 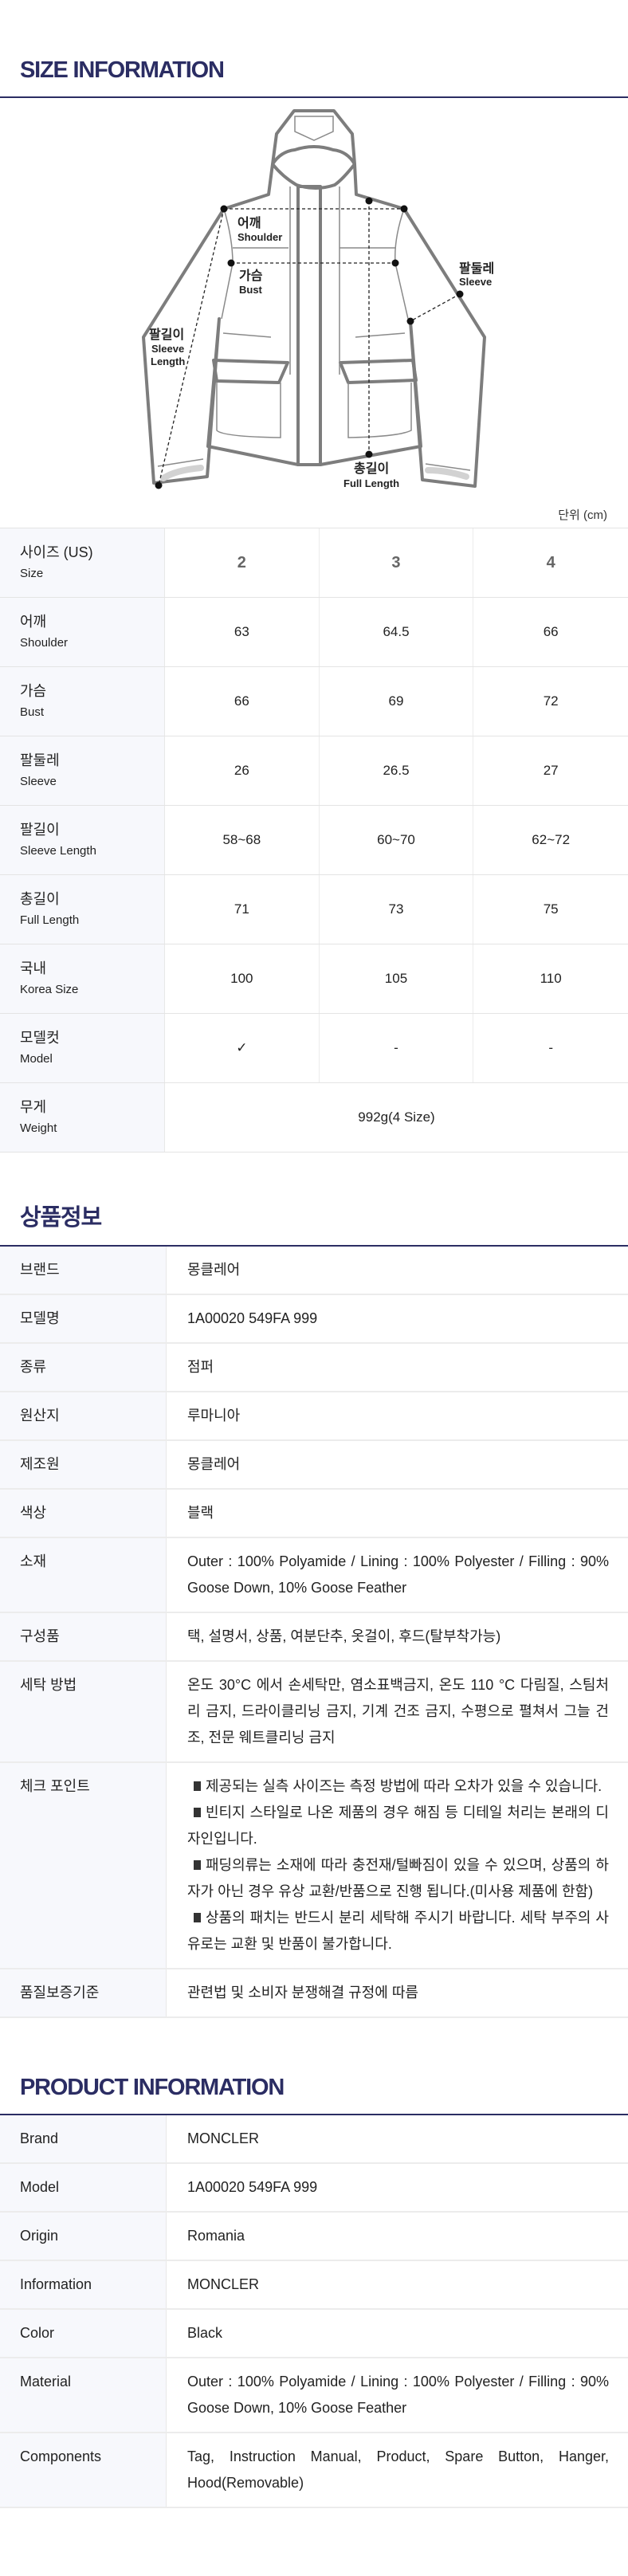 What do you see at coordinates (551, 978) in the screenshot?
I see `size-cell: 110` at bounding box center [551, 978].